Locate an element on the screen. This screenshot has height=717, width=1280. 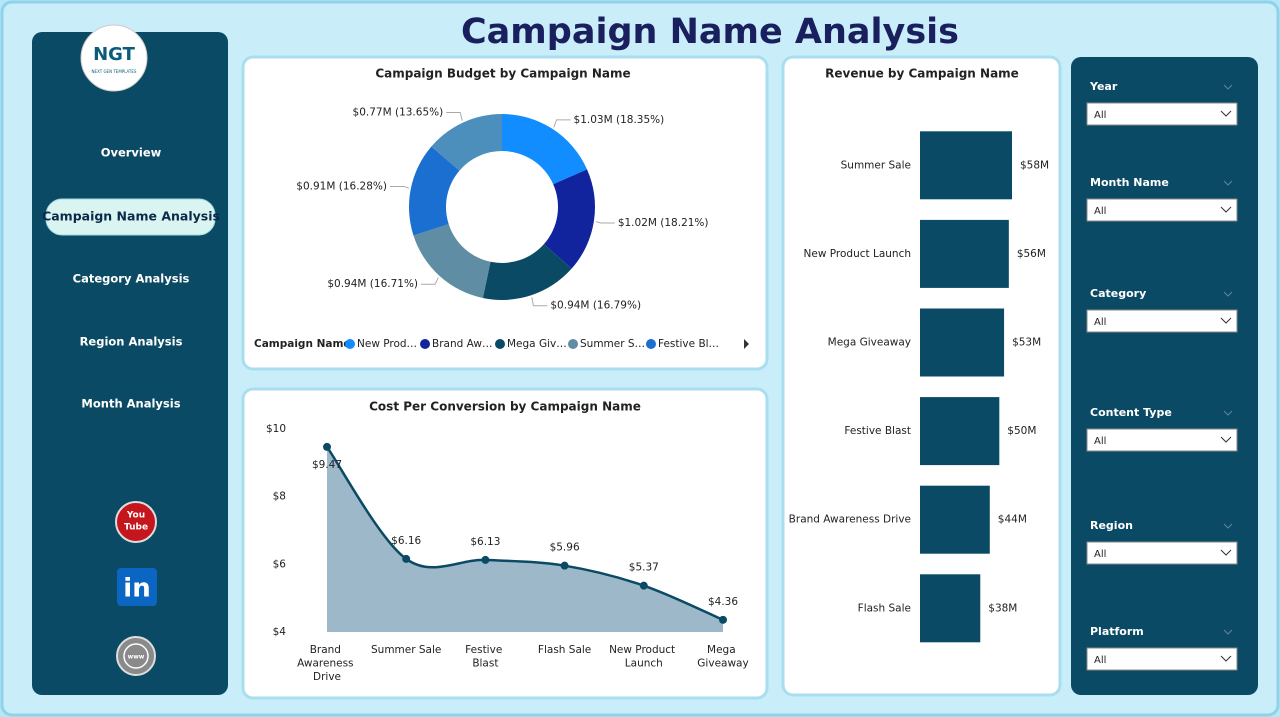
y-tick-label: $10 is located at coordinates (276, 429).